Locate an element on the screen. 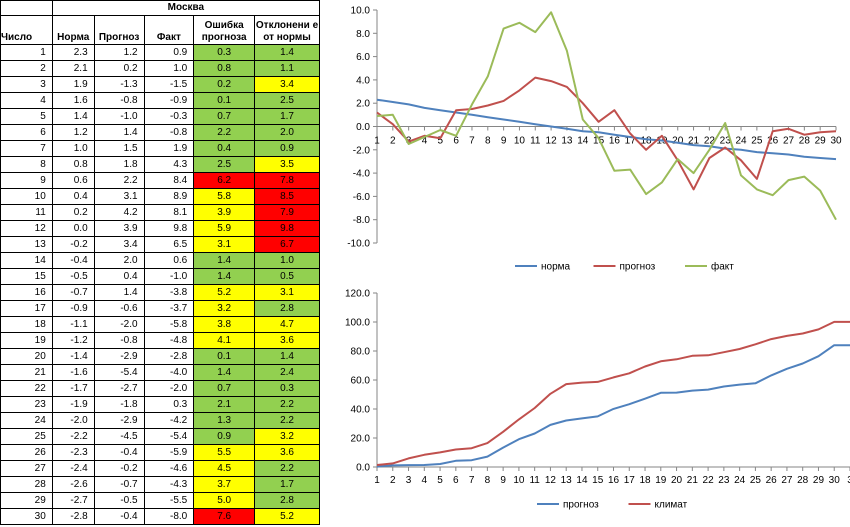  cell-forecast-error: 0.9 is located at coordinates (224, 436).